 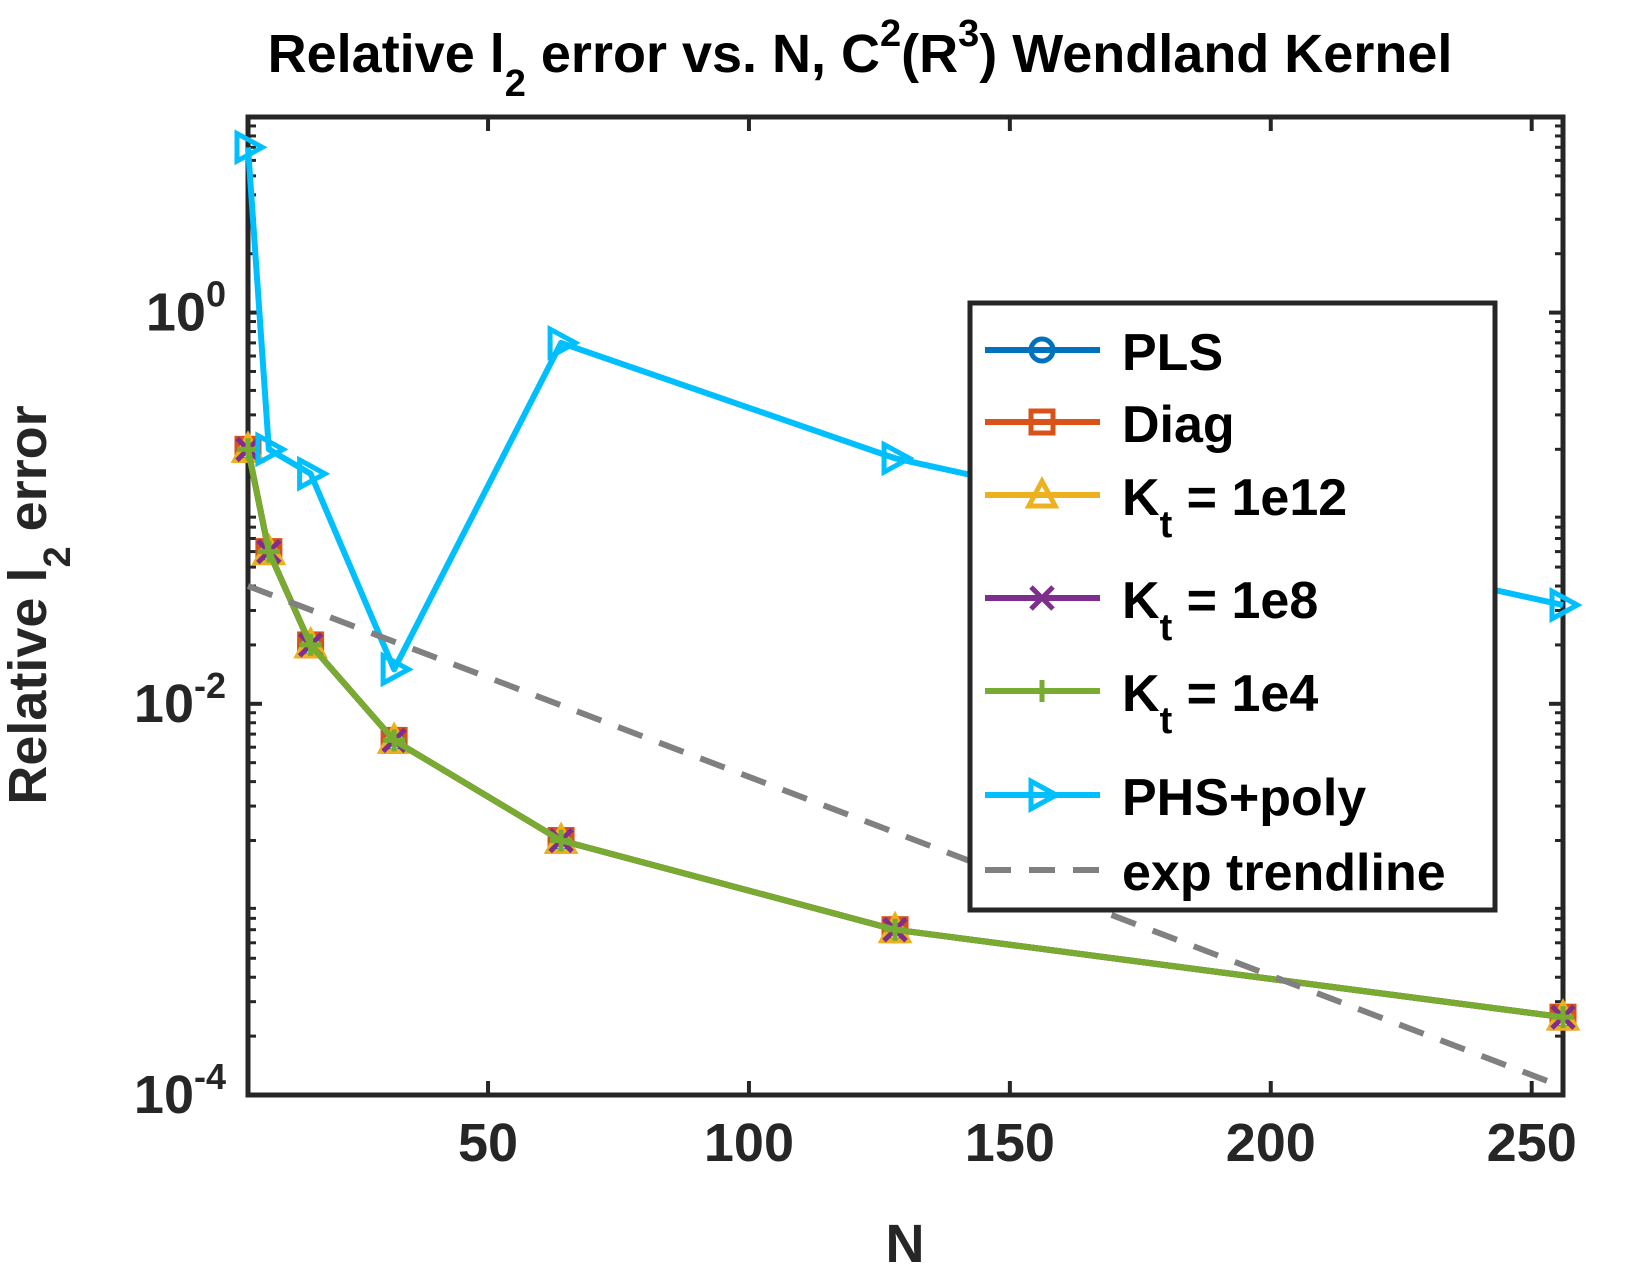 What do you see at coordinates (1271, 1143) in the screenshot?
I see `x-tick-label: 200` at bounding box center [1271, 1143].